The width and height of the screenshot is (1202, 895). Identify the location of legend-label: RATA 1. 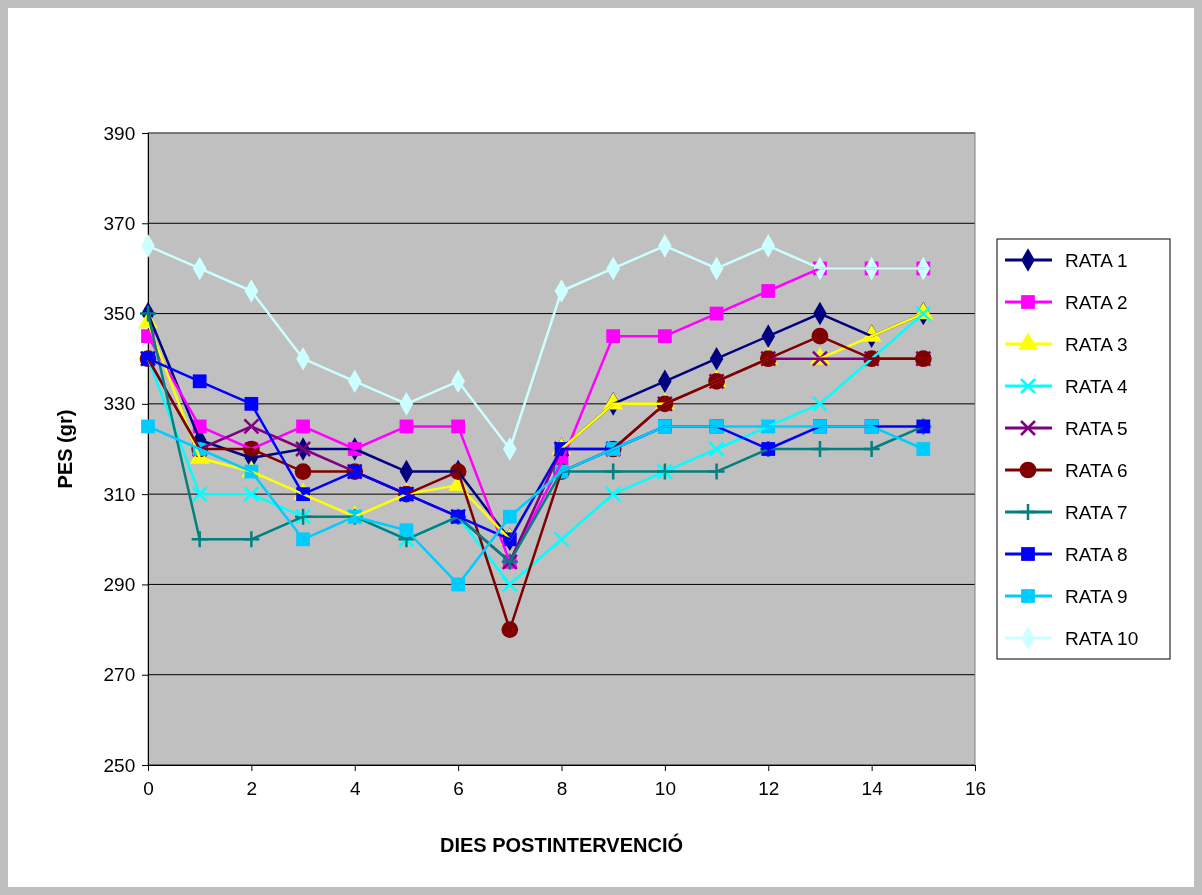
(1096, 260).